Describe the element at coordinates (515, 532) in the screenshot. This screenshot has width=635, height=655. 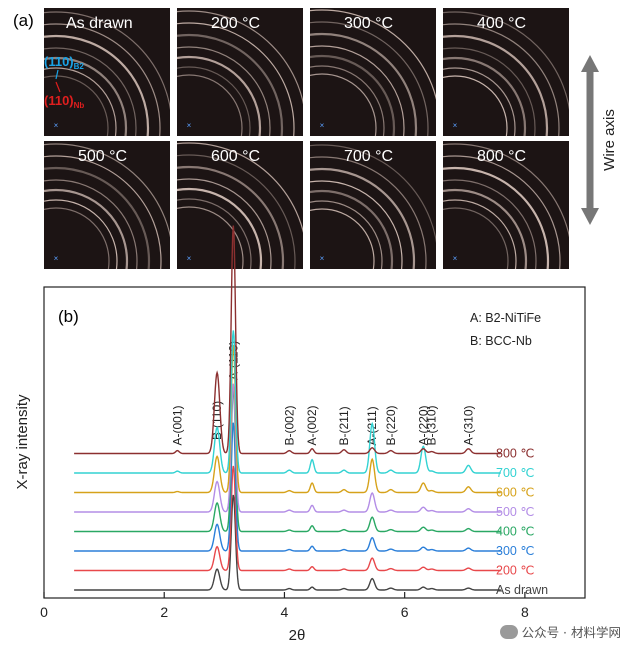
I see `series-label: 400 ℃` at that location.